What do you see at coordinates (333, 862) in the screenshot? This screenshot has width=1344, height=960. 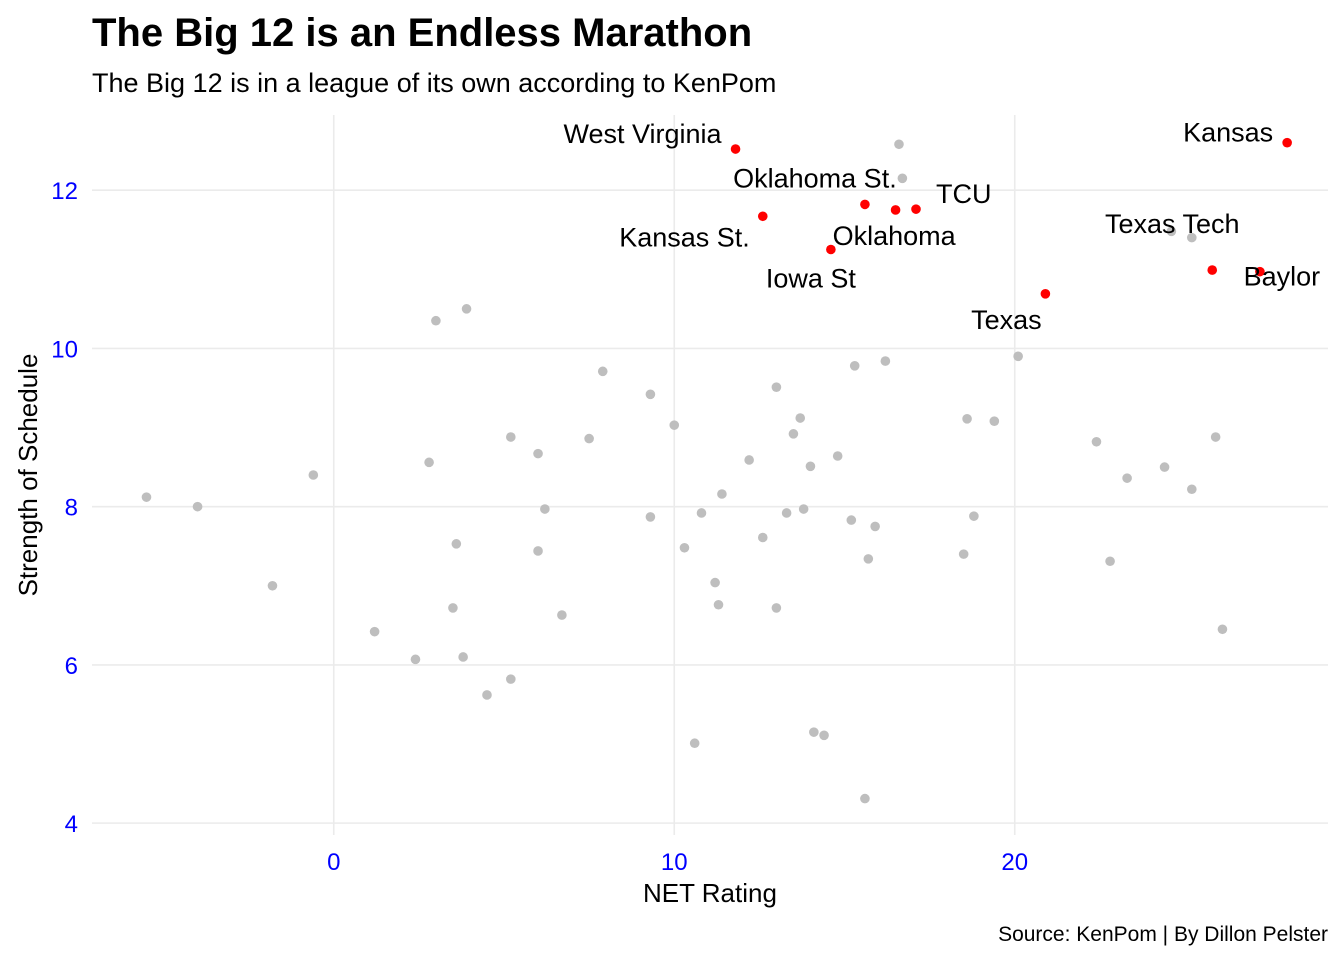 I see `x-tick-label: 0` at bounding box center [333, 862].